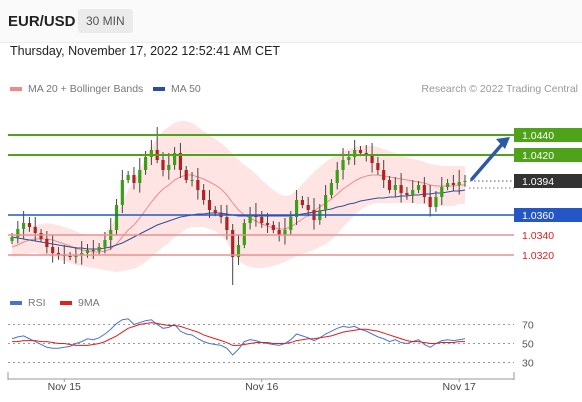  I want to click on legend-ma20: MA 20 + Bollinger Bands, so click(76, 89).